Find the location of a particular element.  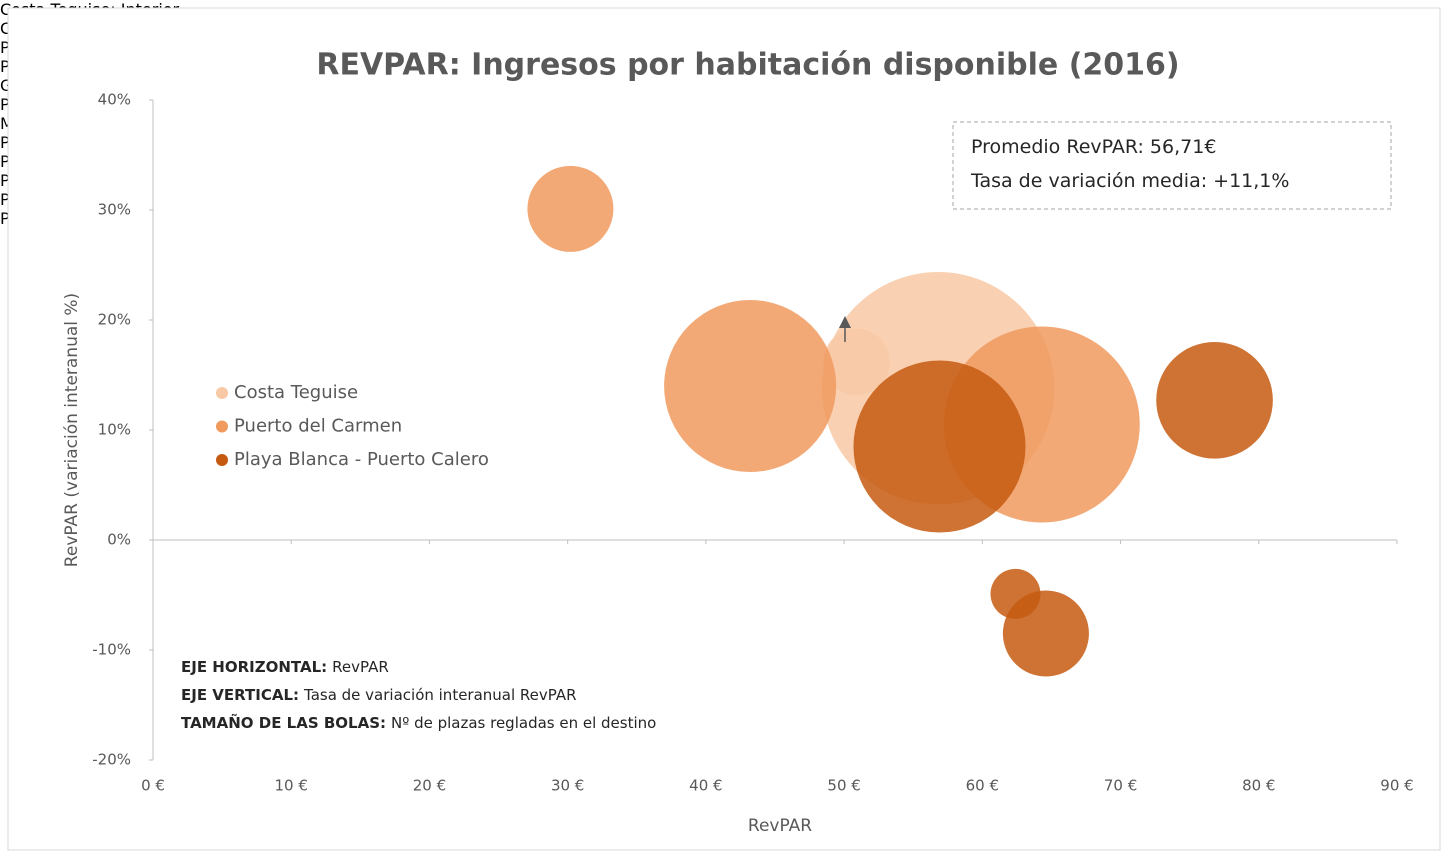

y-axis-title: RevPAR (variación interanual %) is located at coordinates (72, 430).